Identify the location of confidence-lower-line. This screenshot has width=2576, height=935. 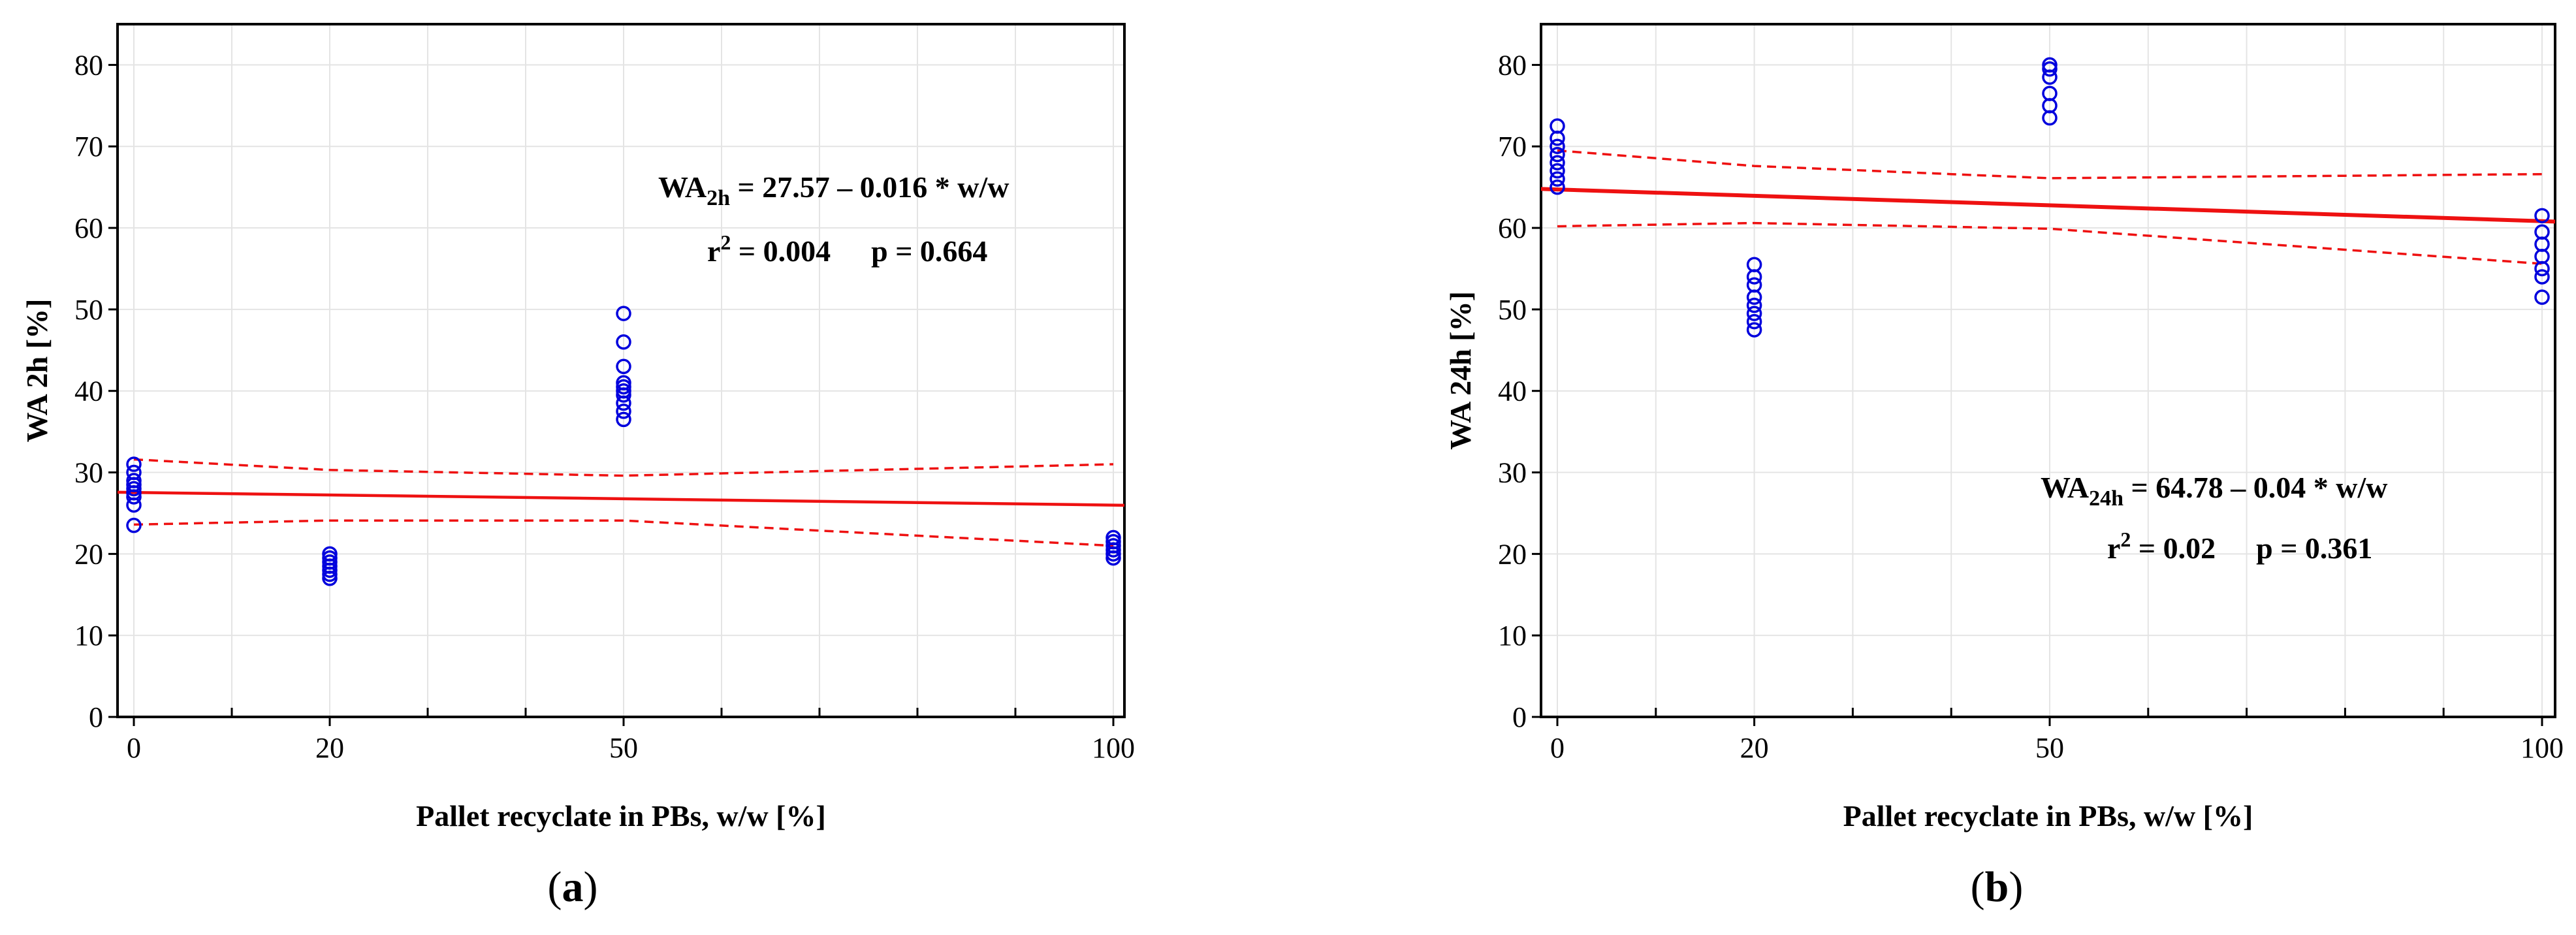
(623, 533).